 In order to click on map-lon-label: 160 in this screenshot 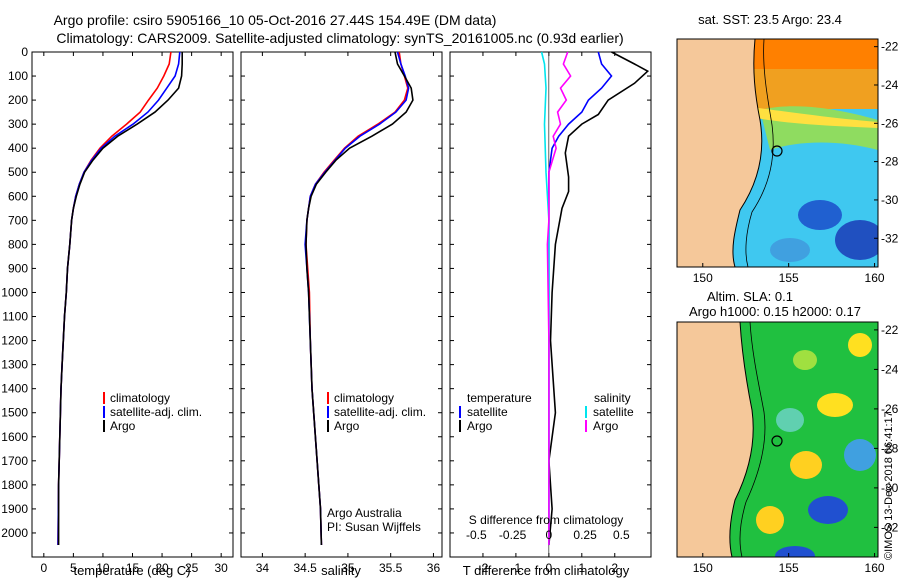, I will do `click(875, 278)`.